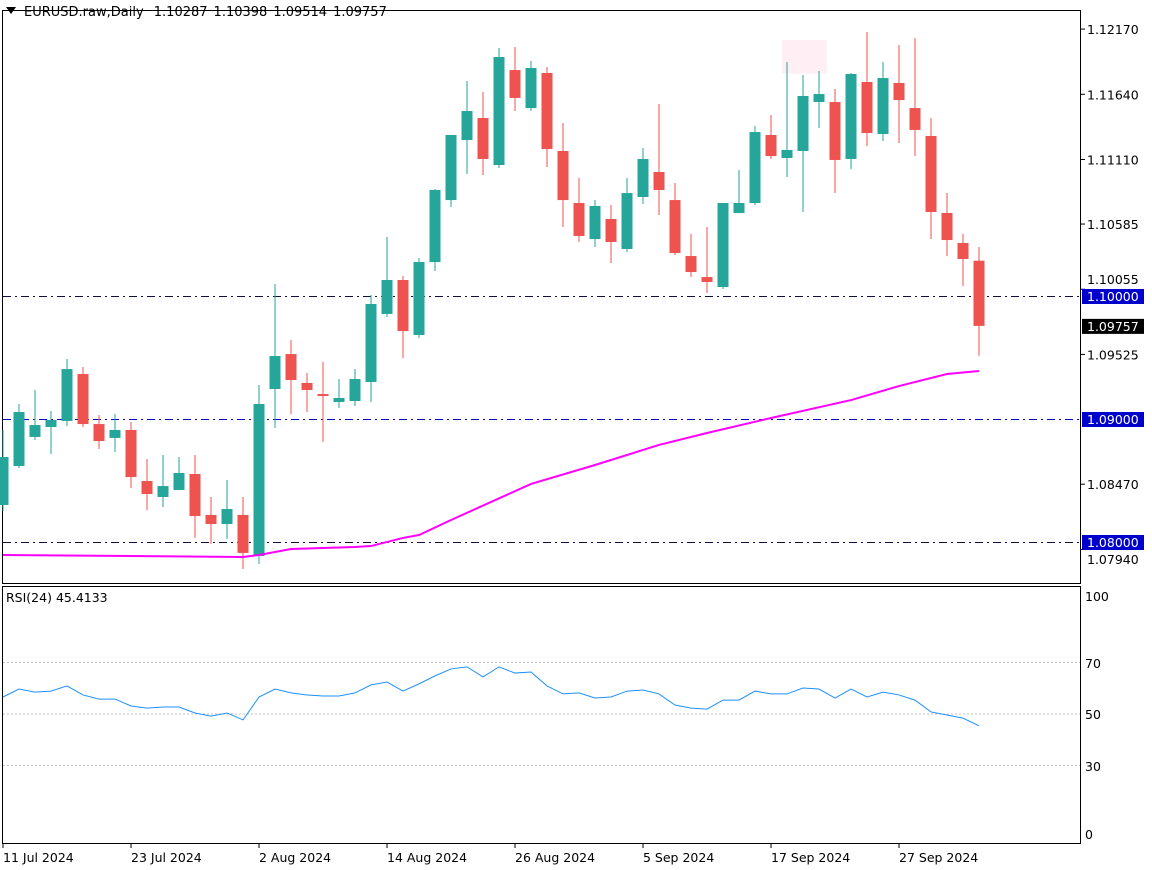  What do you see at coordinates (938, 857) in the screenshot?
I see `time-axis-label: 27 Sep 2024` at bounding box center [938, 857].